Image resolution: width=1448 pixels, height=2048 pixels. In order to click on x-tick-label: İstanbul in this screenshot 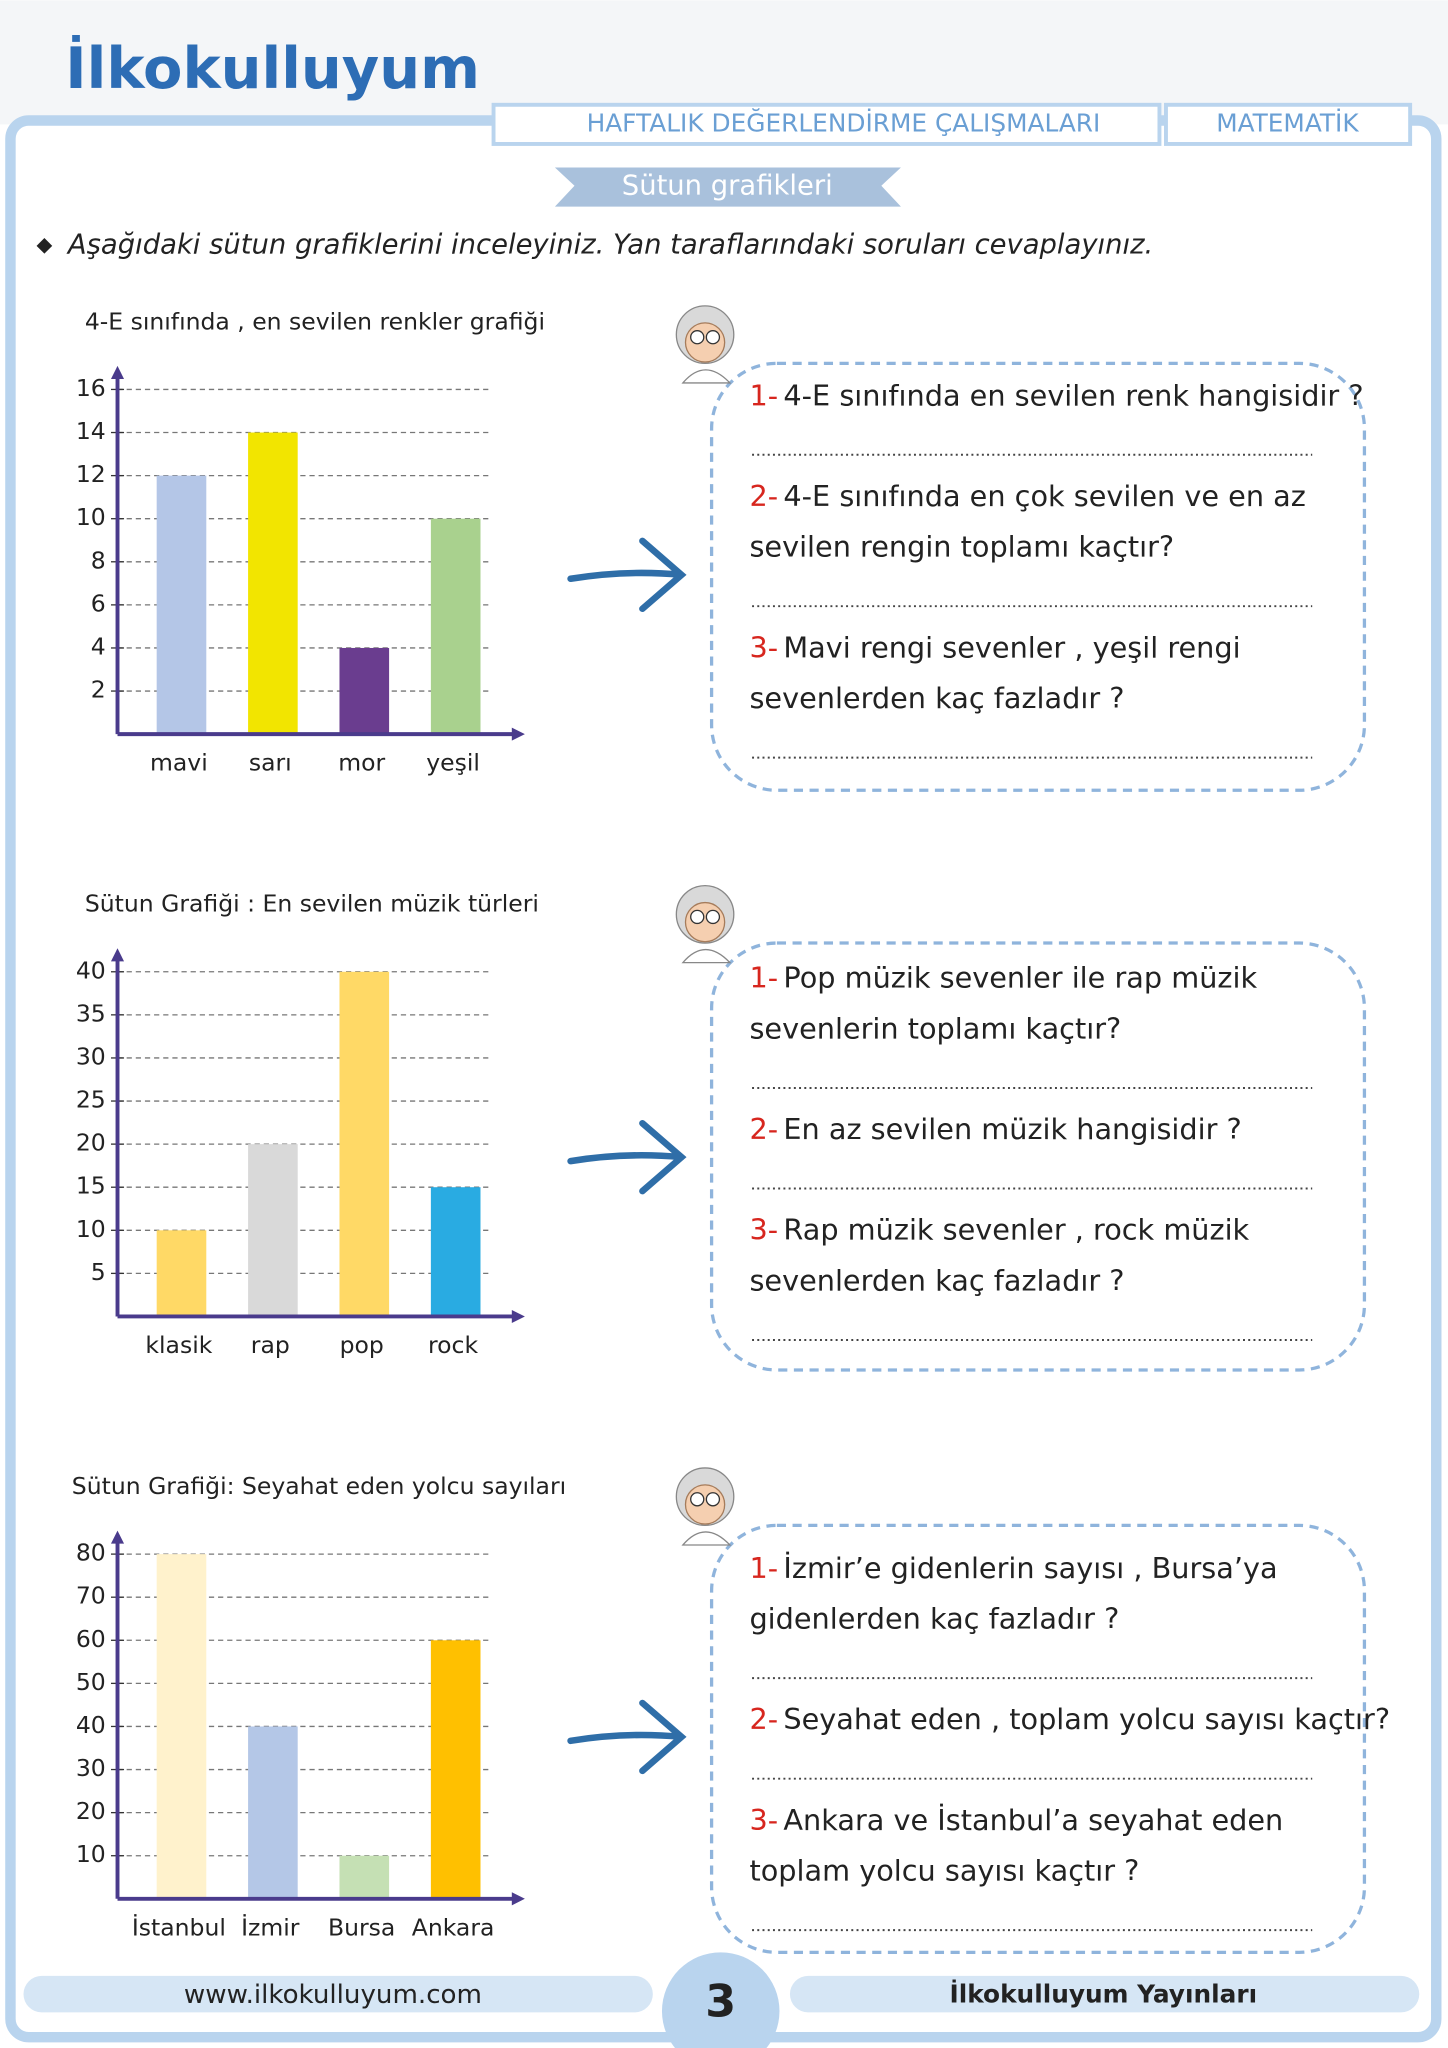, I will do `click(179, 1927)`.